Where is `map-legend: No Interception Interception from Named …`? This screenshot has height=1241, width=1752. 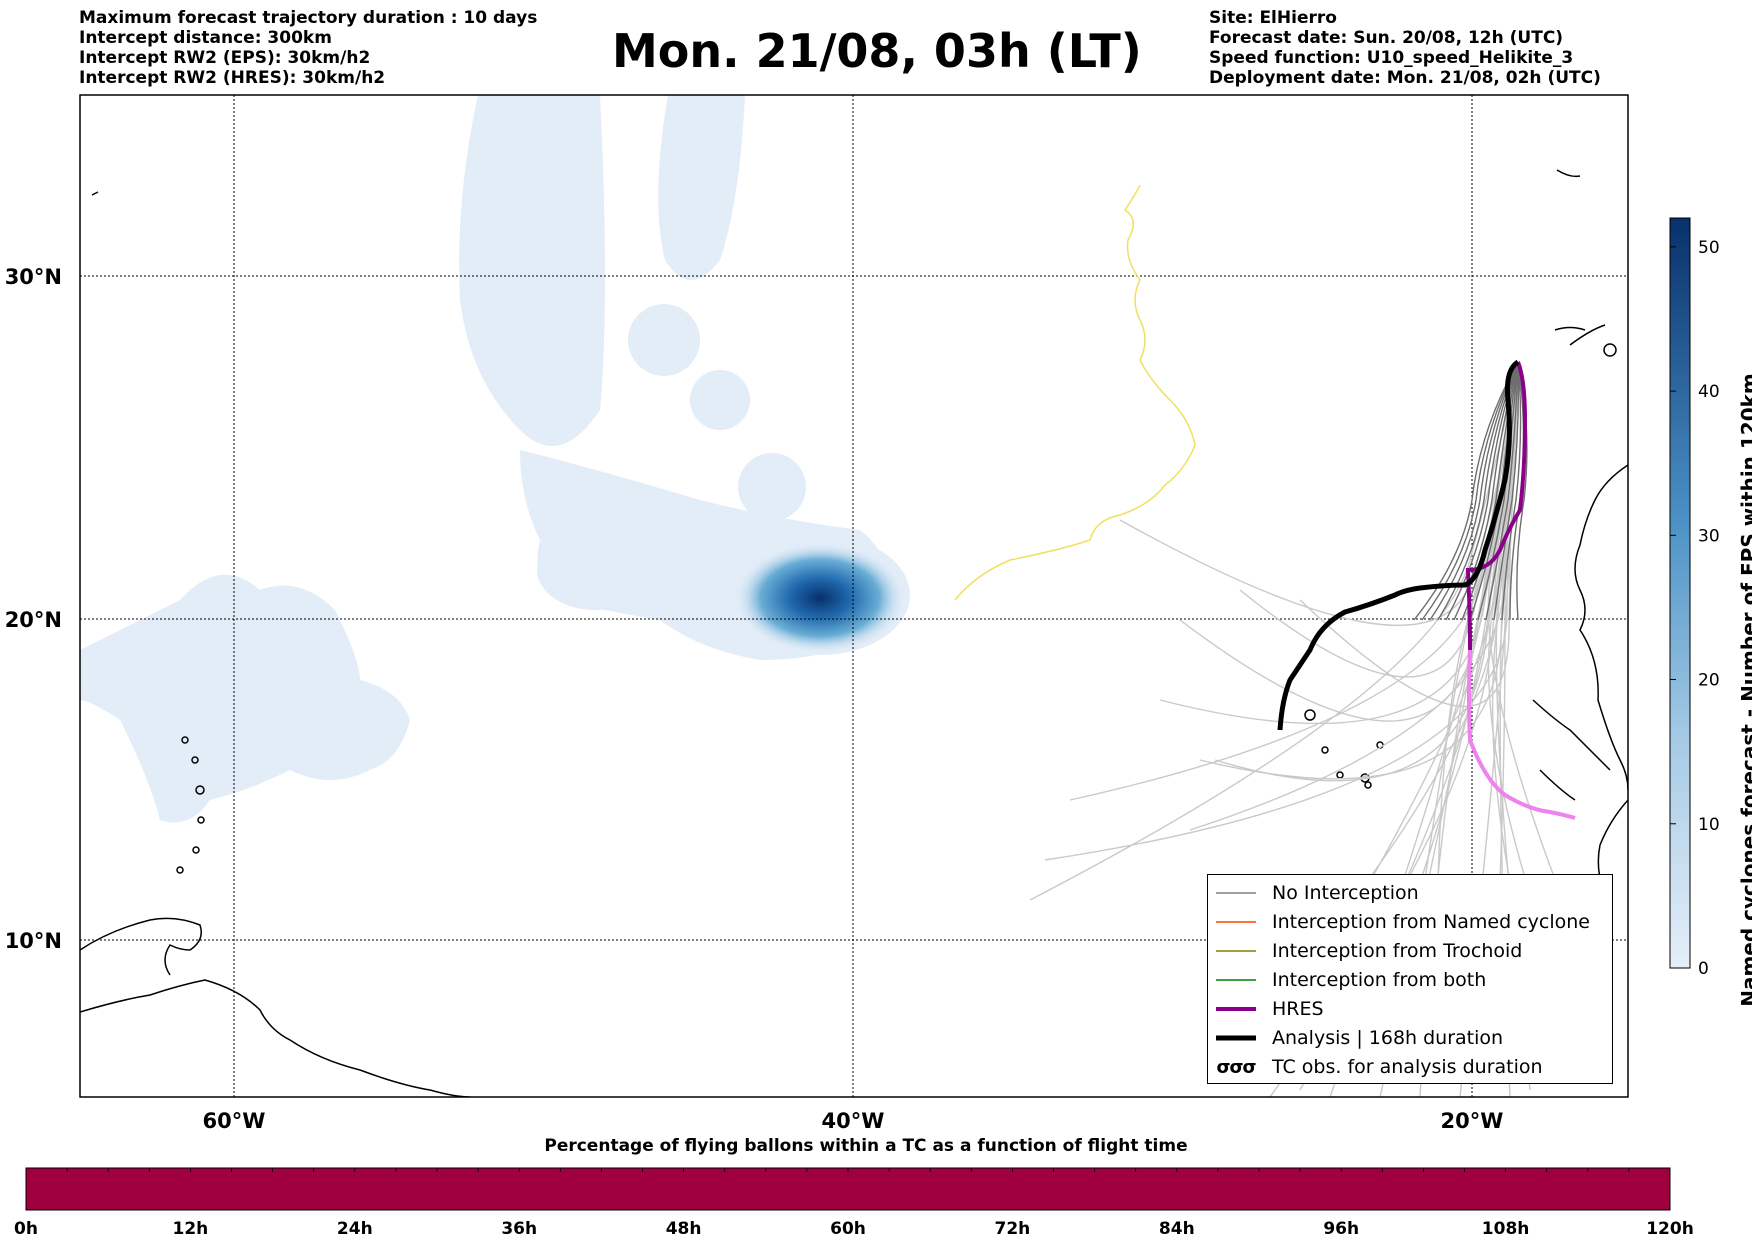 map-legend: No Interception Interception from Named … is located at coordinates (1410, 979).